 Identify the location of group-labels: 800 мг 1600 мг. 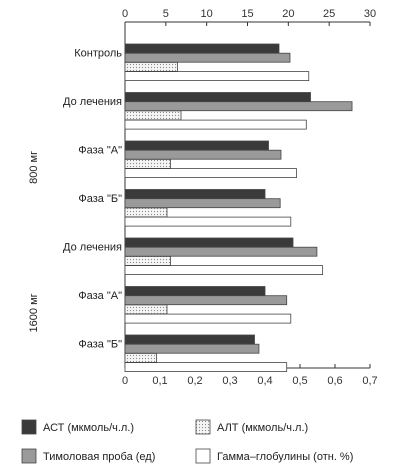
(34, 242).